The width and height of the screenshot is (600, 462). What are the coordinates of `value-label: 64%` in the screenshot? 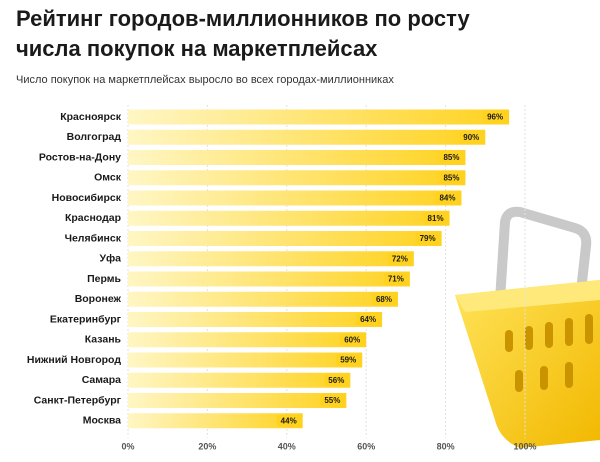 It's located at (368, 319).